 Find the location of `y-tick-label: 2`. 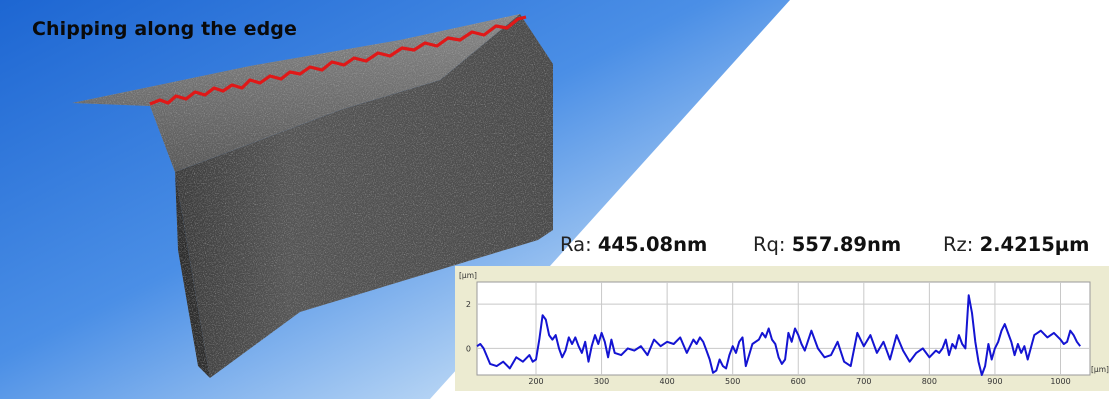

y-tick-label: 2 is located at coordinates (468, 304).